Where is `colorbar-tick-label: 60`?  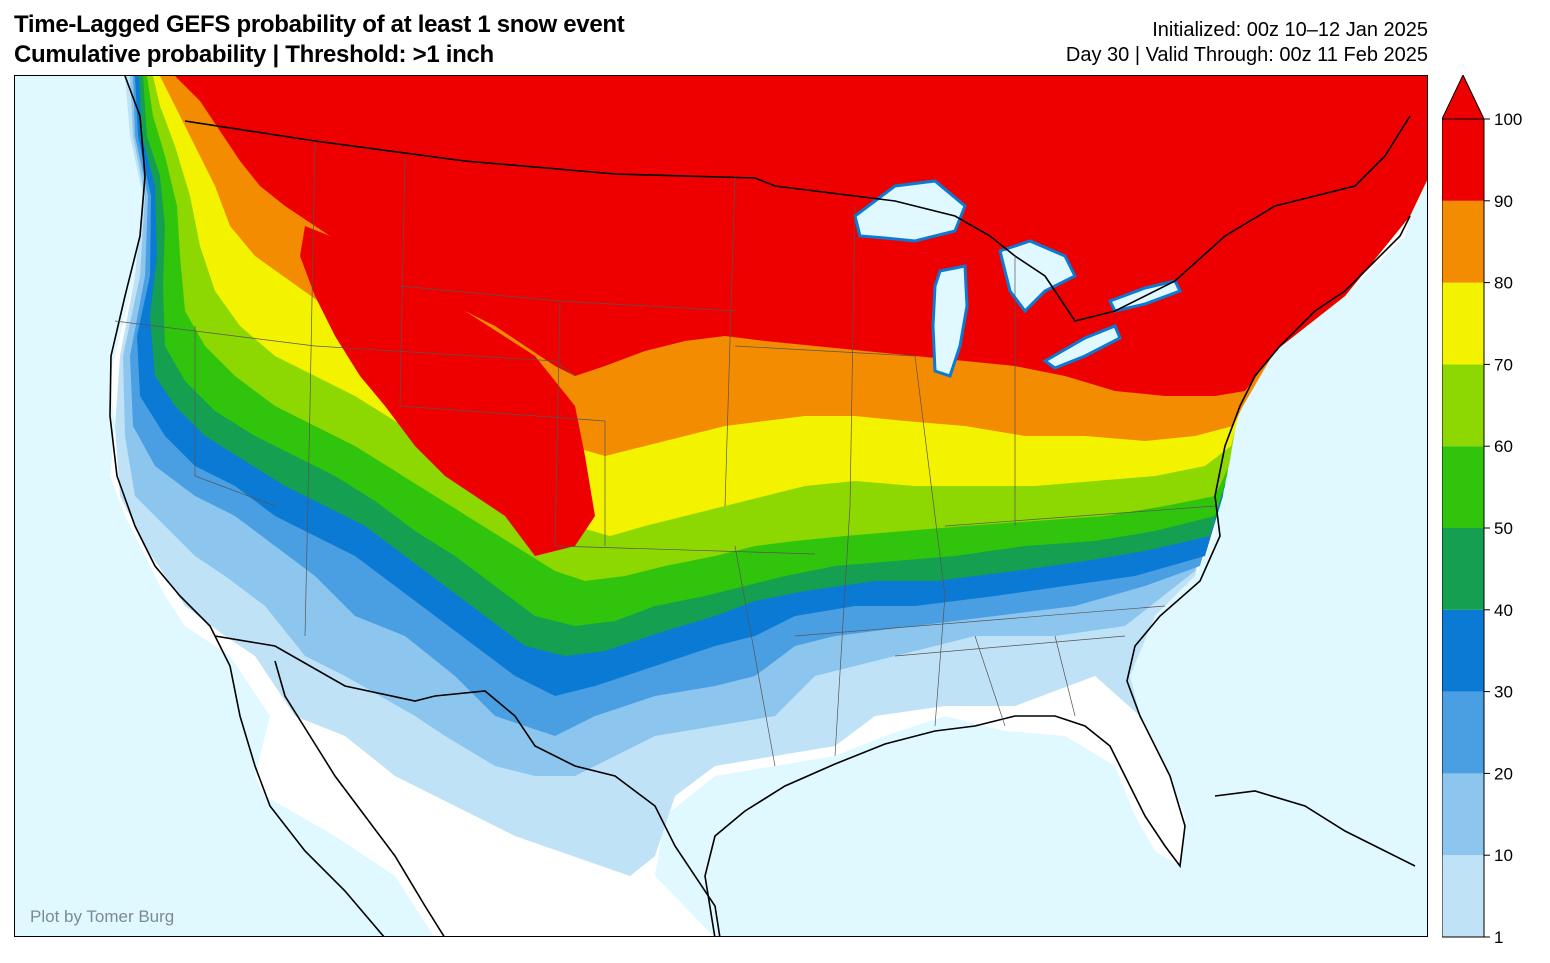 colorbar-tick-label: 60 is located at coordinates (1503, 446).